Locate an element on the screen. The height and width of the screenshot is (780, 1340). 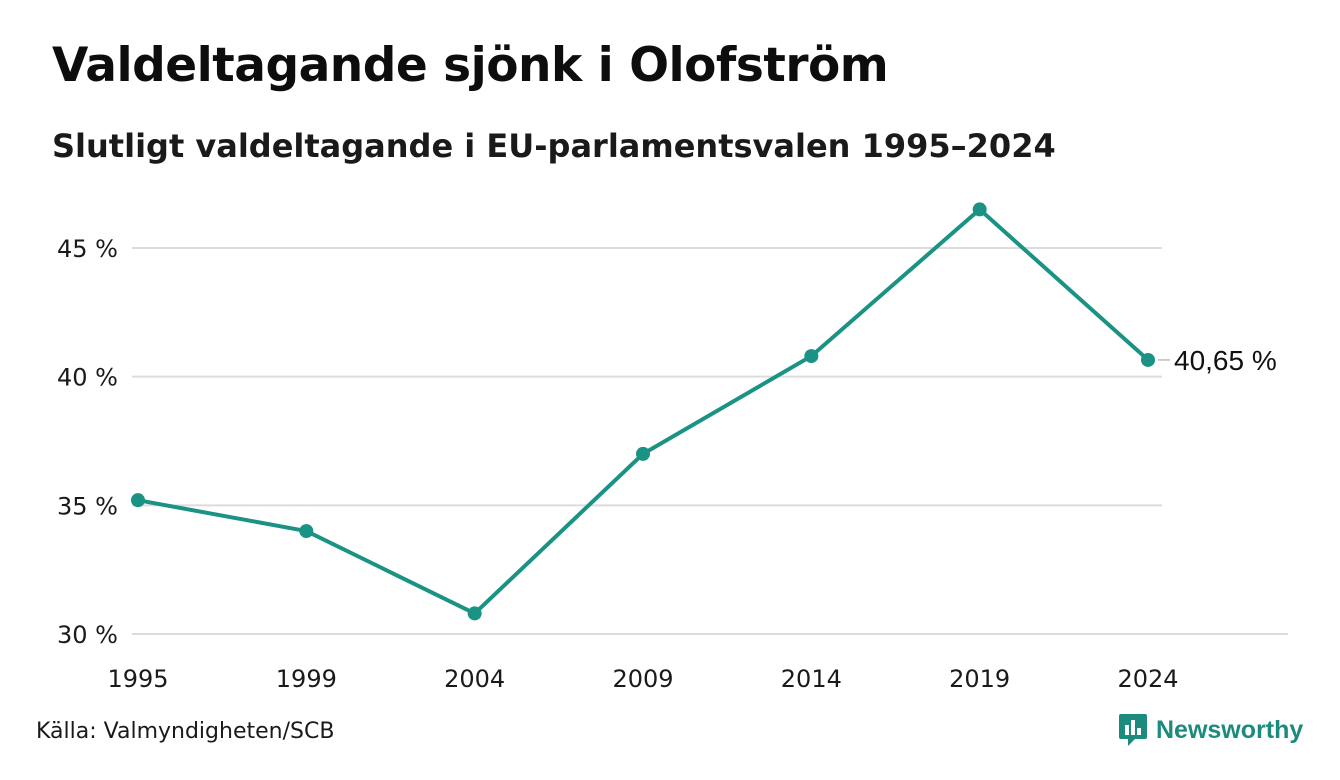
x-axis-ticks: 1995 1999 2004 2009 2014 2019 2024 is located at coordinates (642, 679).